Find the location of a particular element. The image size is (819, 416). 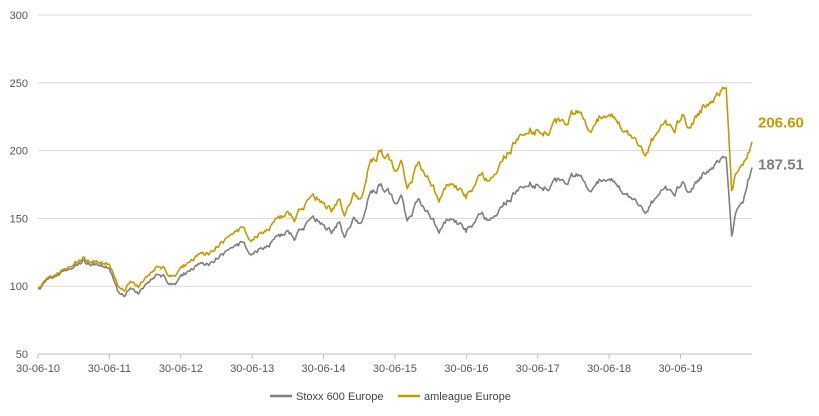

x-tick-label: 30-06-19 is located at coordinates (680, 369).